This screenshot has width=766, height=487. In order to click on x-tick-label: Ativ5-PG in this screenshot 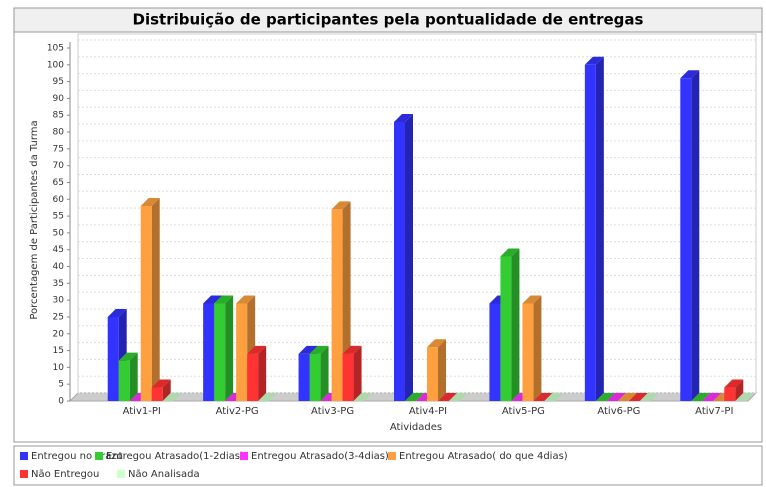, I will do `click(523, 411)`.